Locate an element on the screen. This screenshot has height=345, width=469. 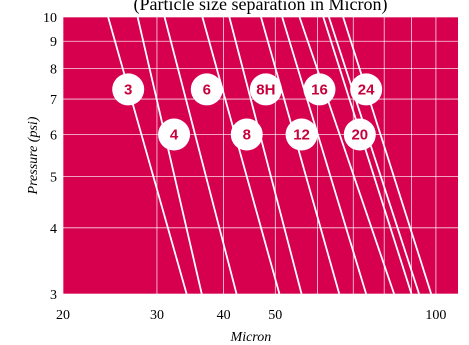
y-tick-label: 3 is located at coordinates (53, 295).